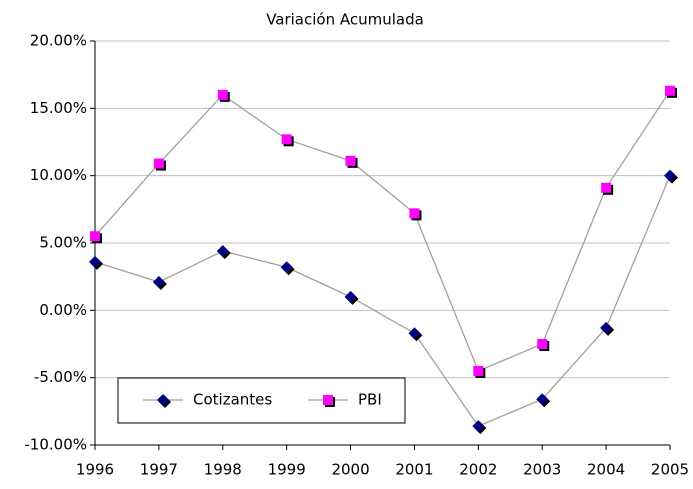  Describe the element at coordinates (95, 470) in the screenshot. I see `x-tick-label: 1996` at that location.